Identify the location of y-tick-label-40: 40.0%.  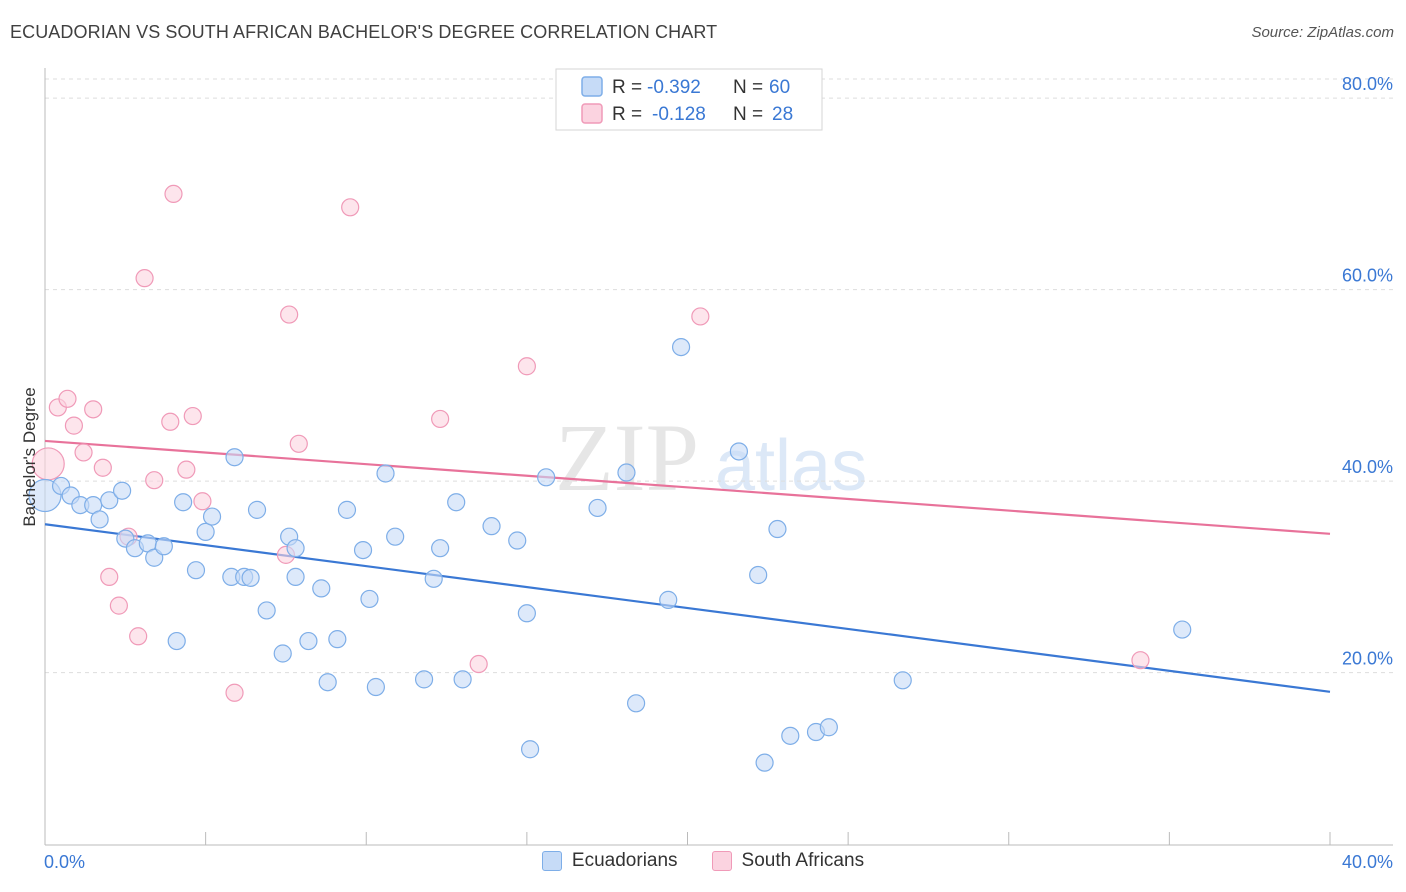
(1367, 467).